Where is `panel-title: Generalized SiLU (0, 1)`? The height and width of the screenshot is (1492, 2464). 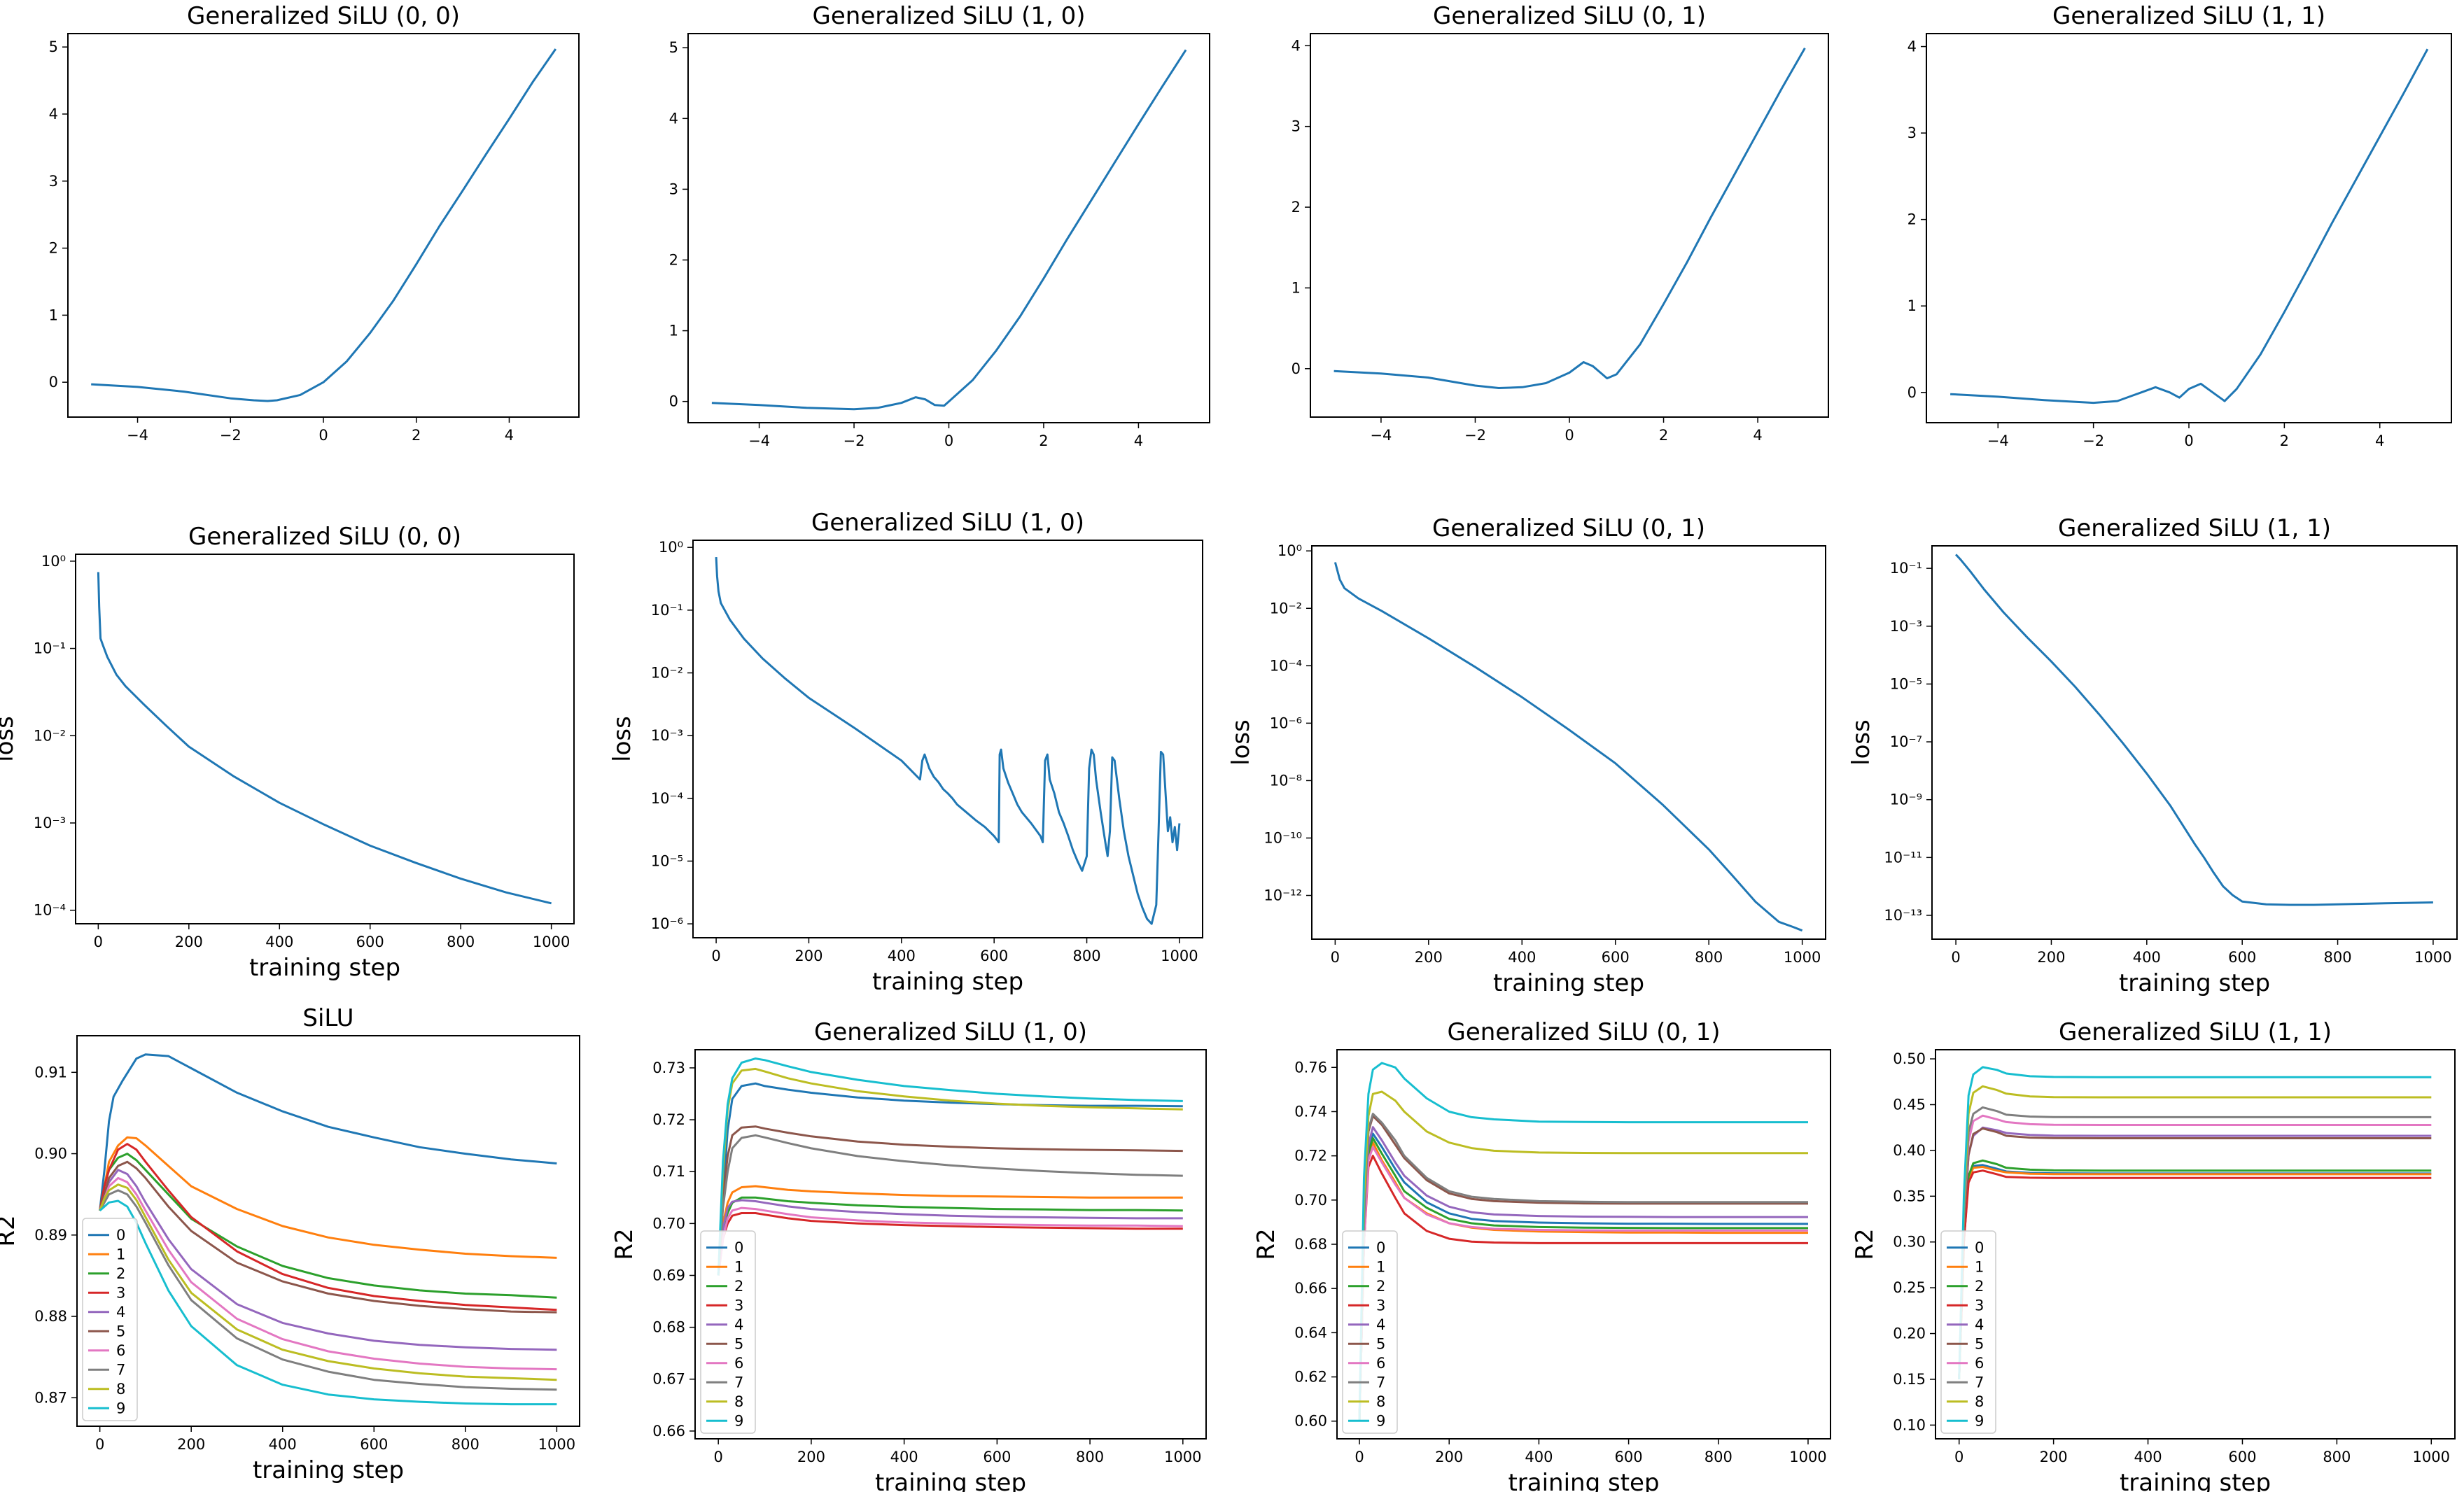 panel-title: Generalized SiLU (0, 1) is located at coordinates (1569, 16).